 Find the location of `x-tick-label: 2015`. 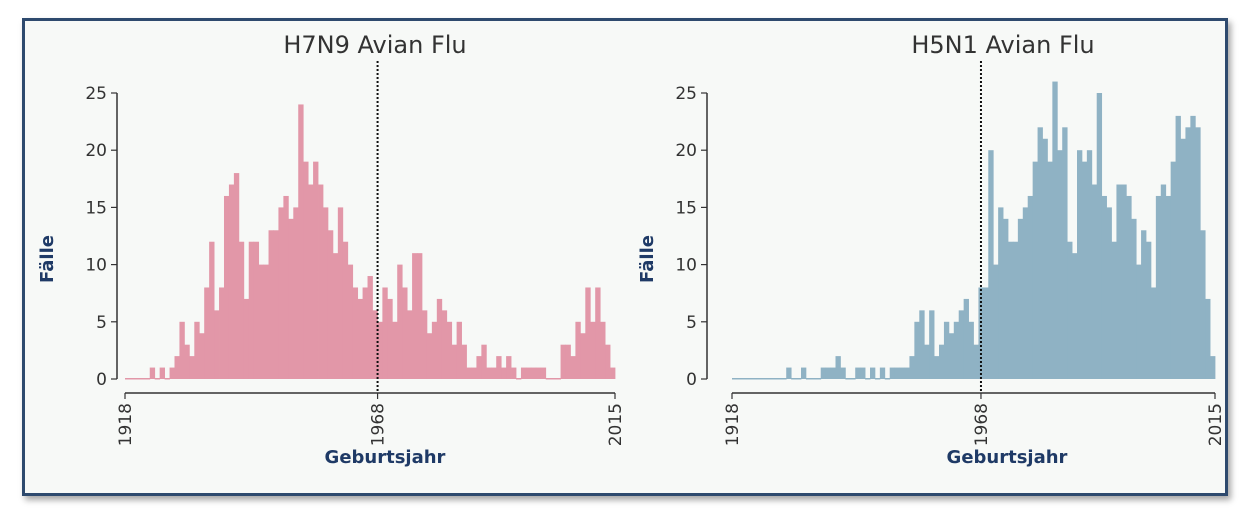

x-tick-label: 2015 is located at coordinates (616, 424).